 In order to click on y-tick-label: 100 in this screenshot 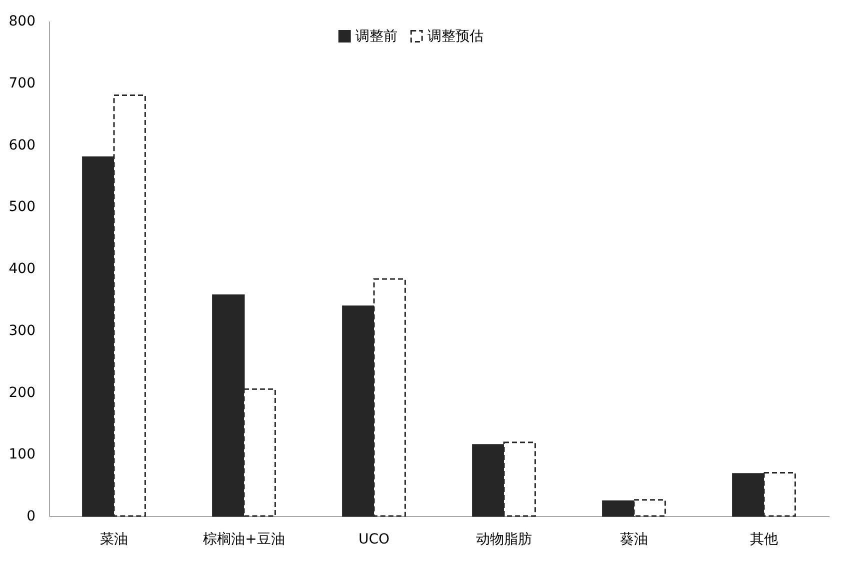, I will do `click(22, 454)`.